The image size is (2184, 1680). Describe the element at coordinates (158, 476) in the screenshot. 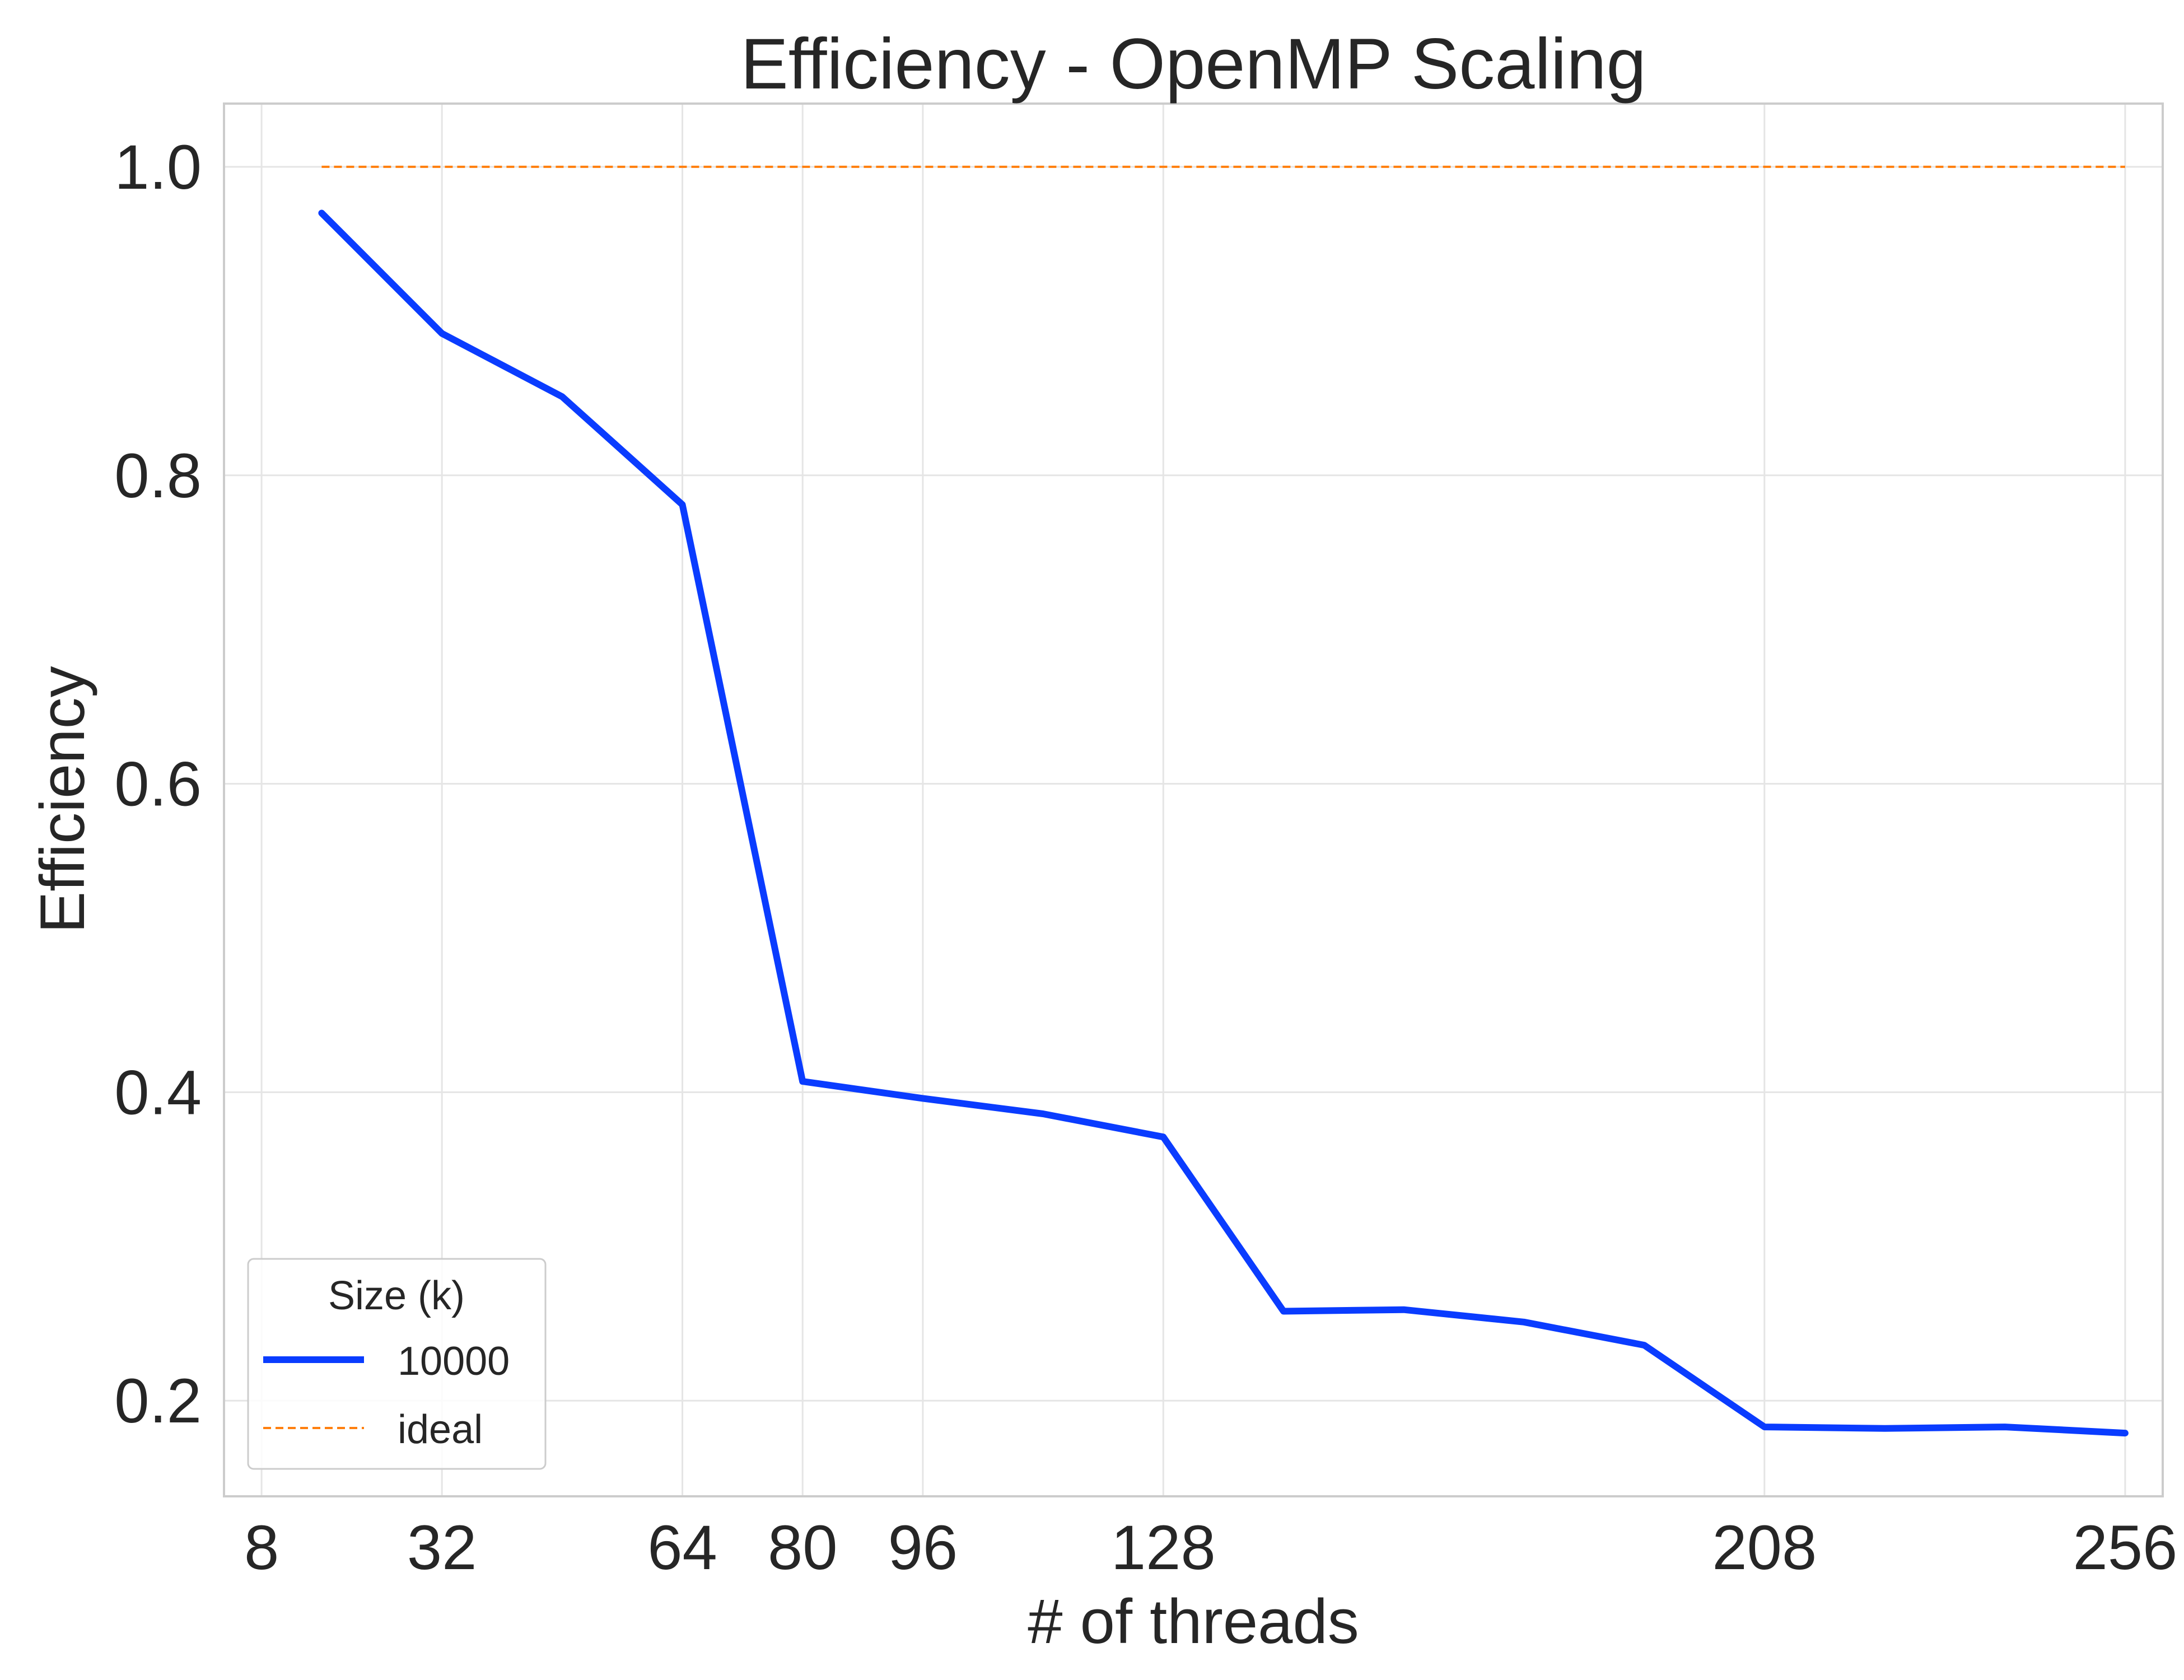

I see `y-tick-label: 0.8` at that location.